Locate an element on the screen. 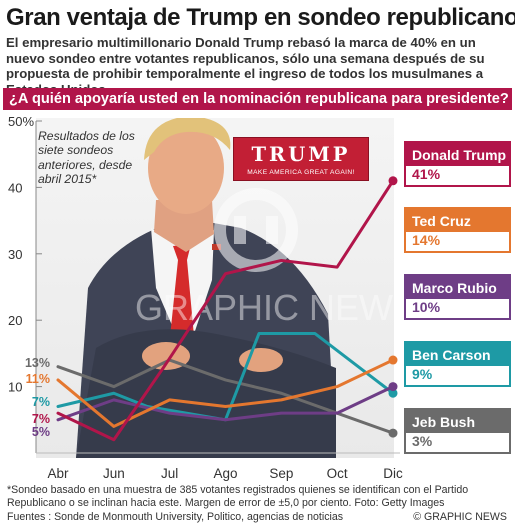 The width and height of the screenshot is (515, 529). legend-name: Marco Rubio is located at coordinates (457, 287).